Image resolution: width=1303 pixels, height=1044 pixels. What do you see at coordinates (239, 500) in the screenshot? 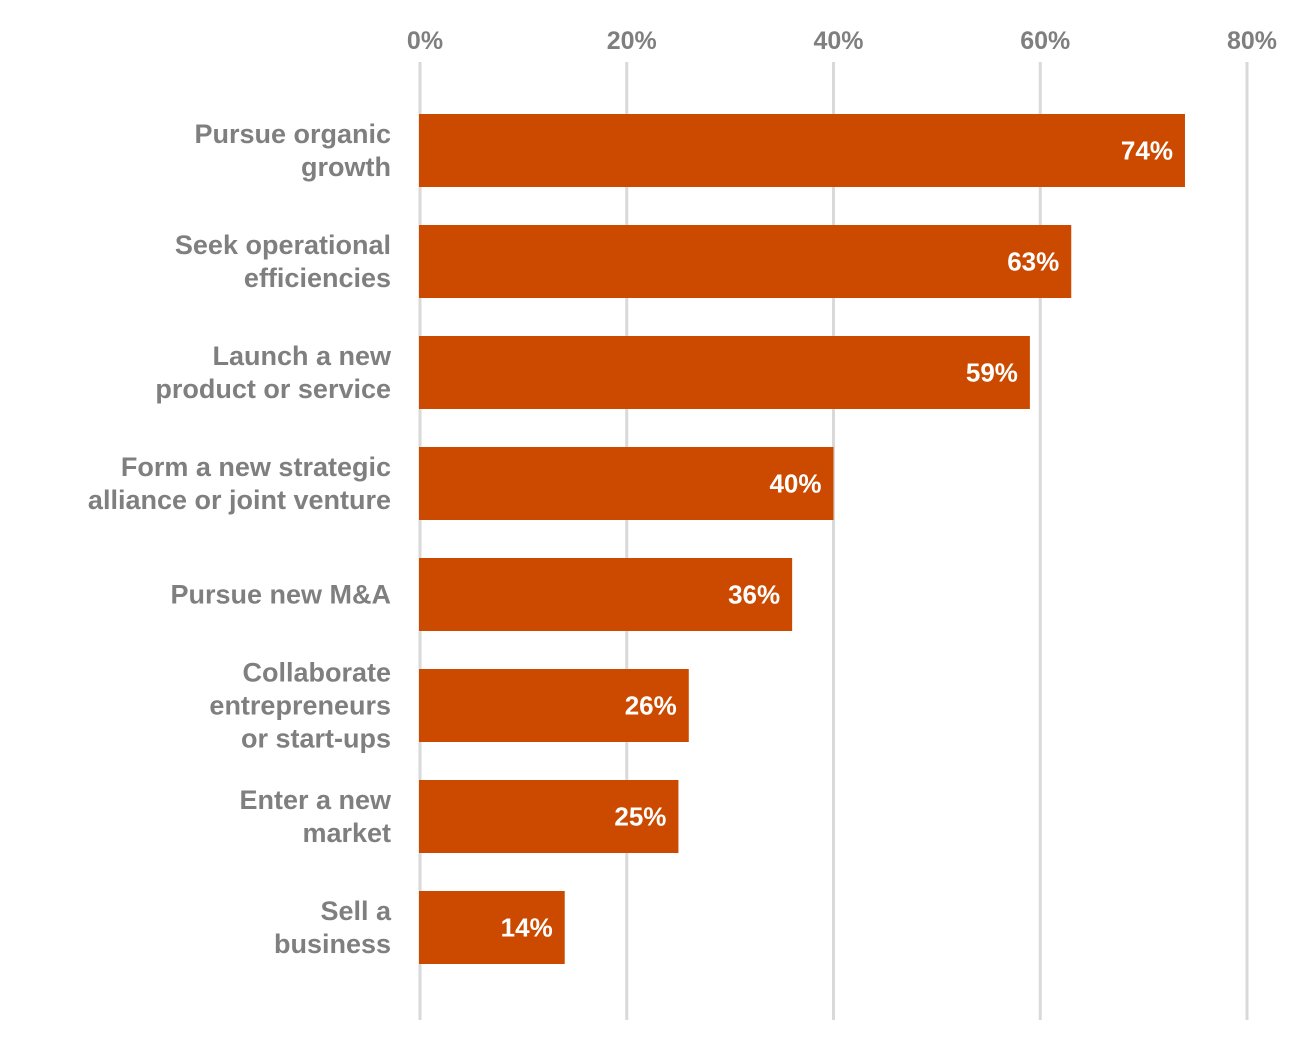
I see `category-label-line: alliance or joint venture` at bounding box center [239, 500].